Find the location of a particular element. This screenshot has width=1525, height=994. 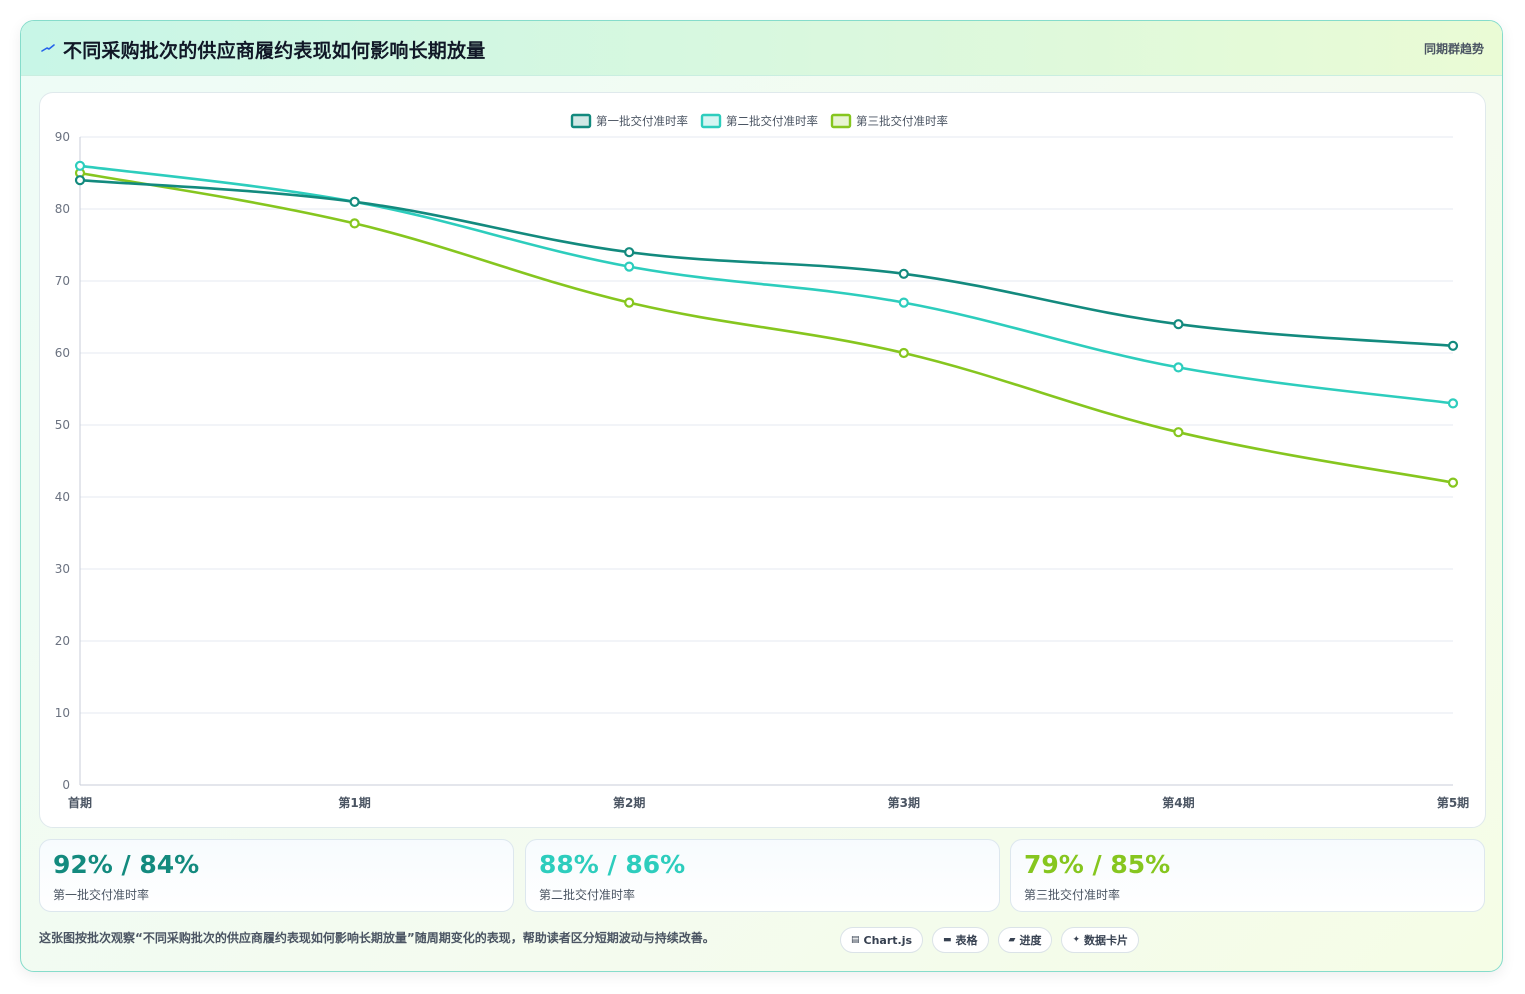

chip-progress: ▰ 进度 is located at coordinates (1025, 940).